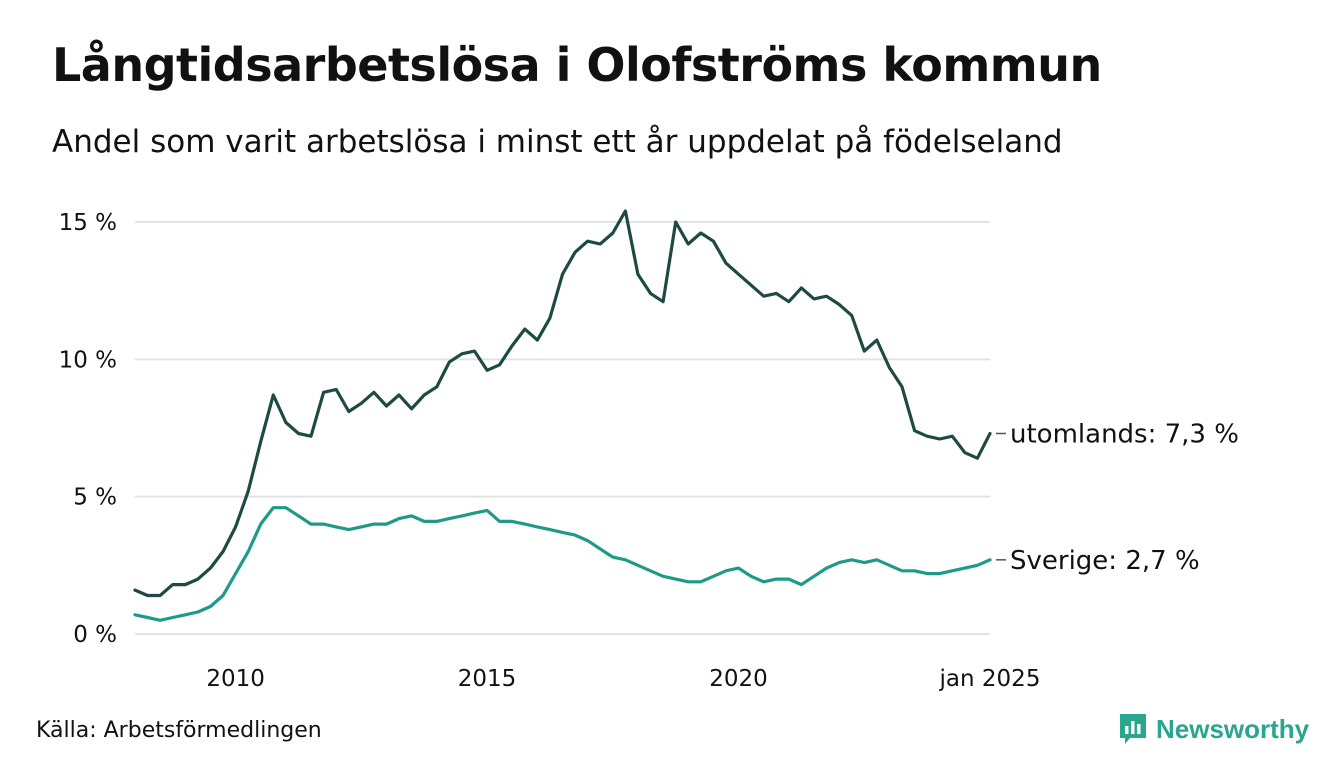 Image resolution: width=1340 pixels, height=780 pixels. I want to click on y-tick-label: 15 %, so click(88, 223).